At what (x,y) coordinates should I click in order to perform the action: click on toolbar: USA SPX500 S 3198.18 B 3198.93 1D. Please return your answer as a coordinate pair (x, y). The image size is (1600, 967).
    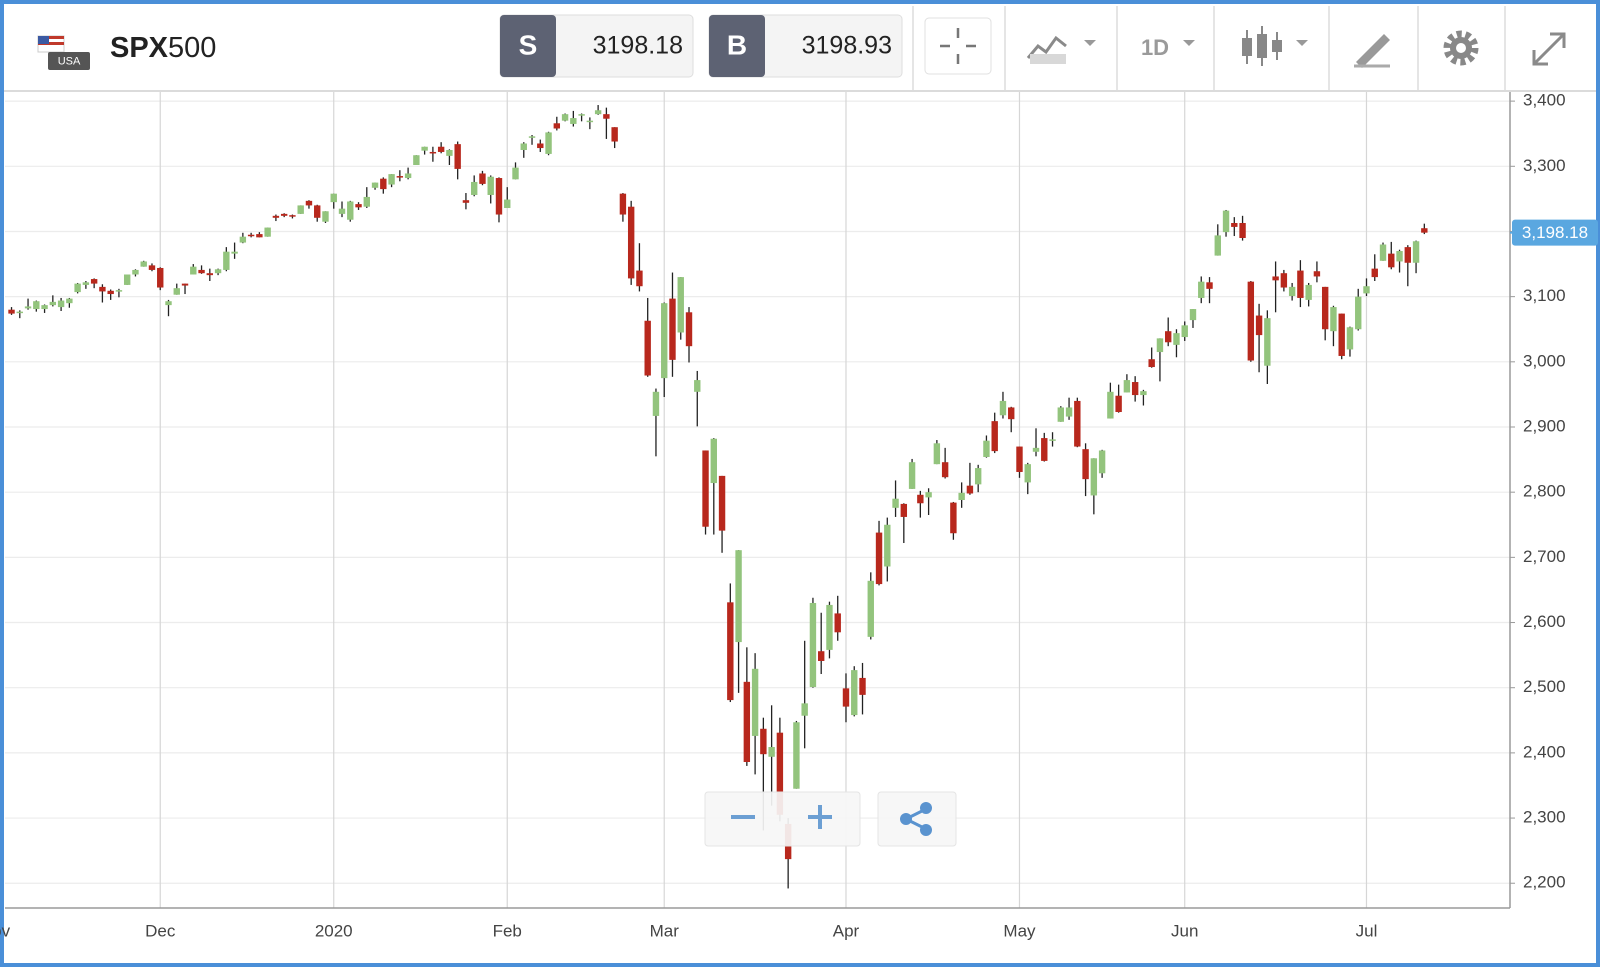
    Looking at the image, I should click on (800, 48).